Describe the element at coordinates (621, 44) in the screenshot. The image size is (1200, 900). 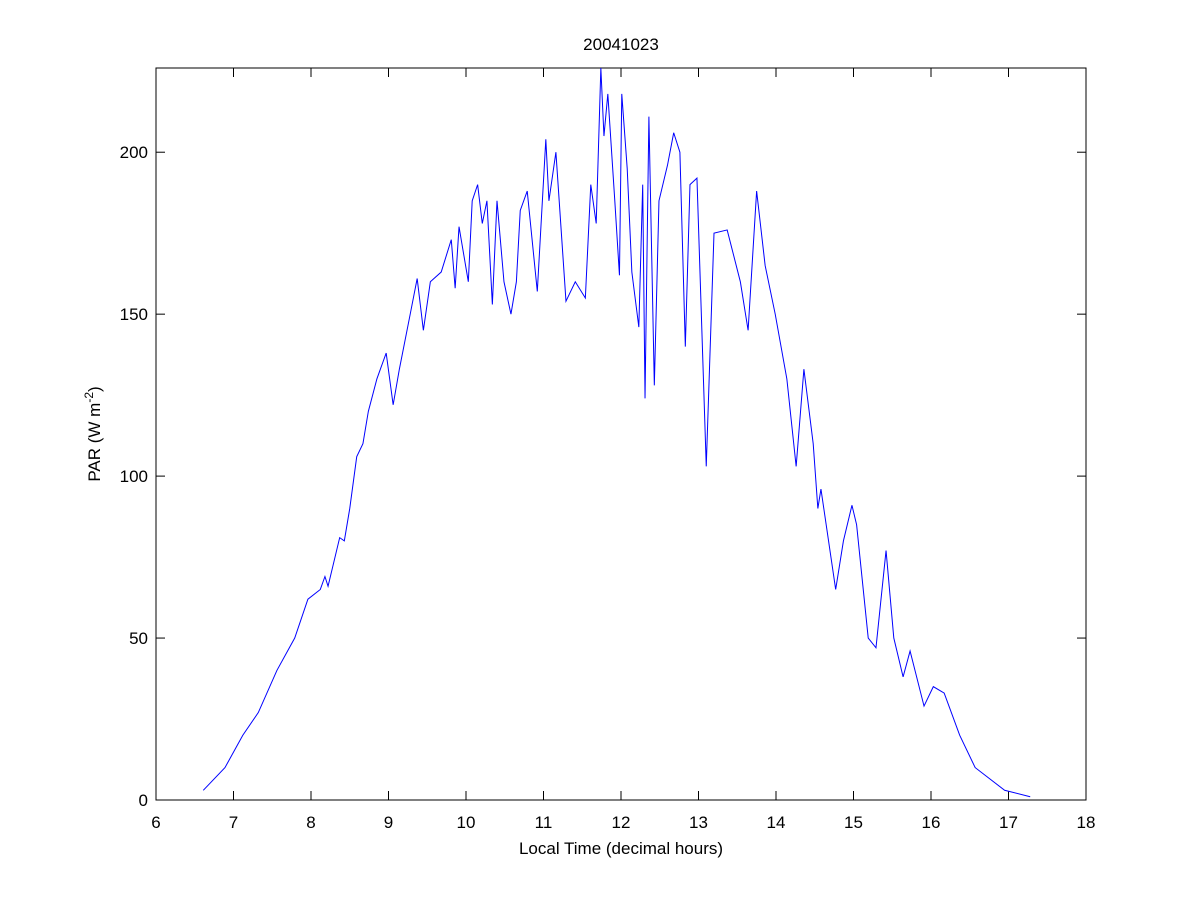
I see `chart-title: 20041023` at that location.